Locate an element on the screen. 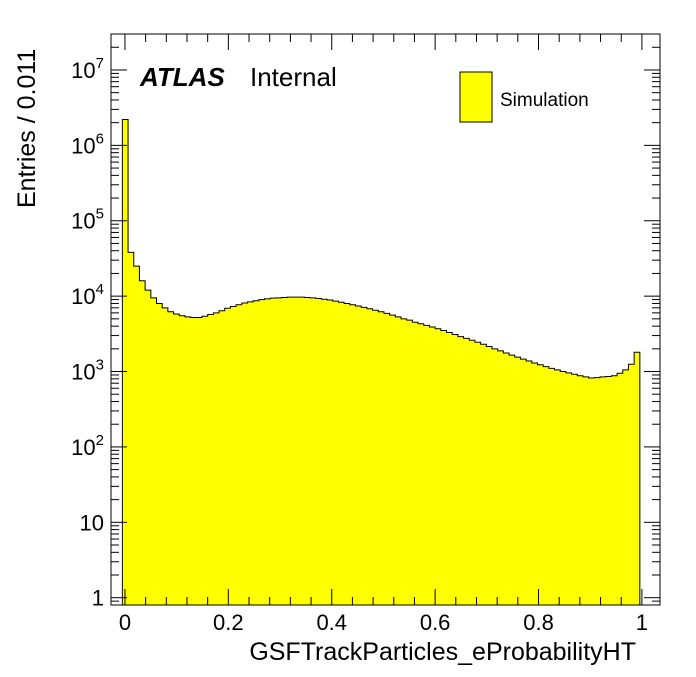 This screenshot has width=696, height=677. y-tick-label: 10⁶ is located at coordinates (87, 144).